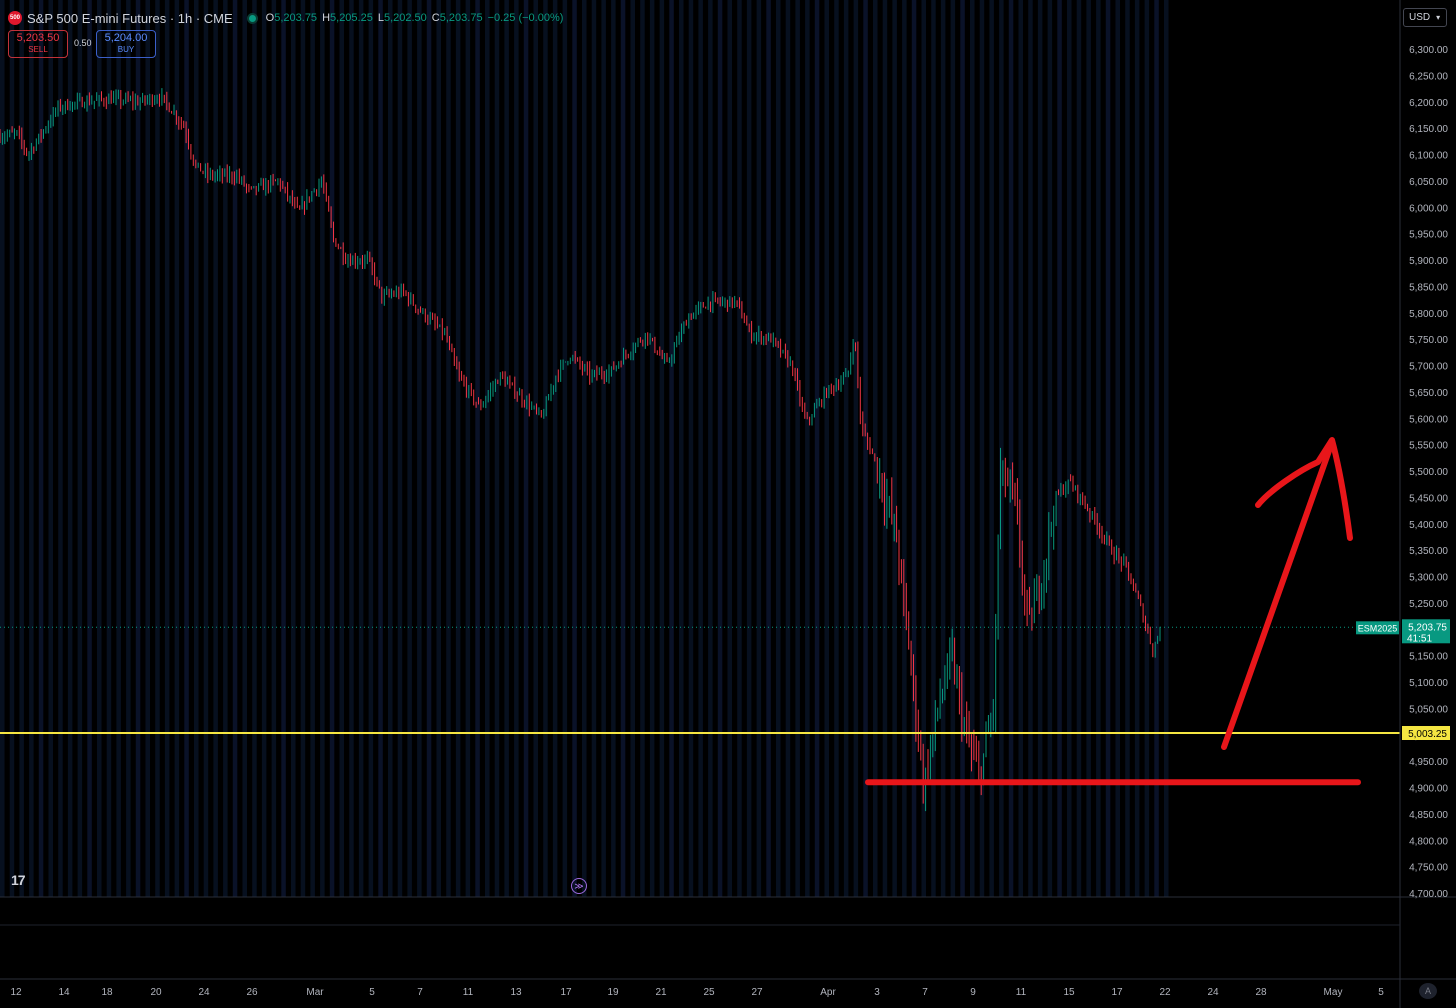  What do you see at coordinates (1381, 992) in the screenshot?
I see `x-tick-label: 5` at bounding box center [1381, 992].